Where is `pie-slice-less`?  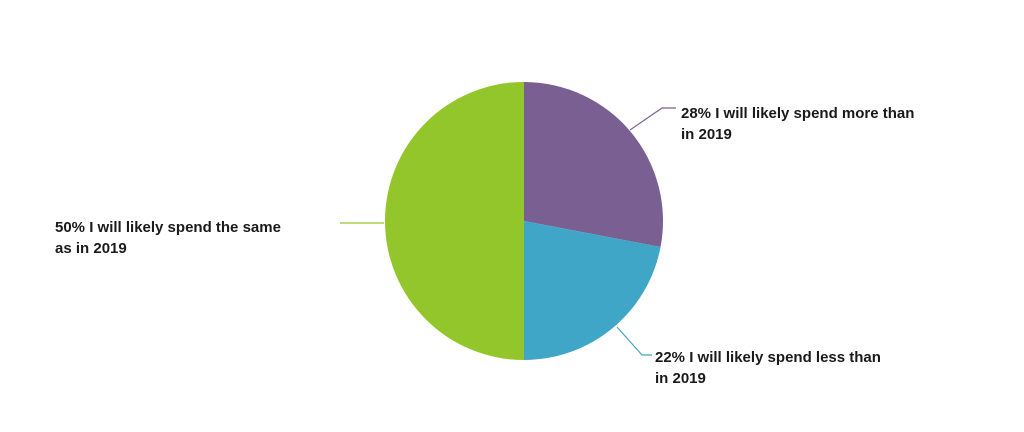
pie-slice-less is located at coordinates (592, 290).